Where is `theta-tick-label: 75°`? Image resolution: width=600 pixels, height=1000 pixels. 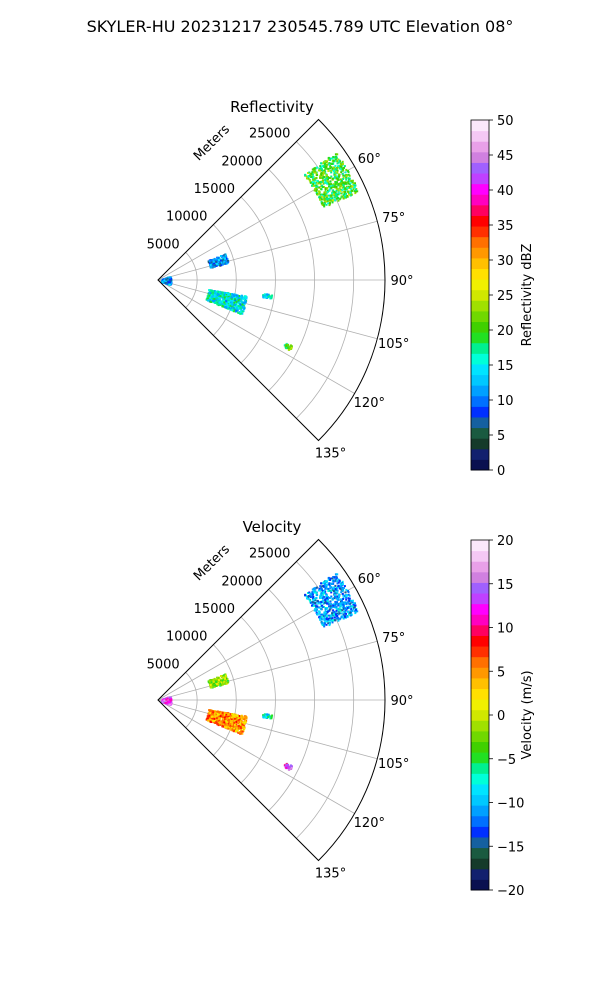
theta-tick-label: 75° is located at coordinates (393, 218).